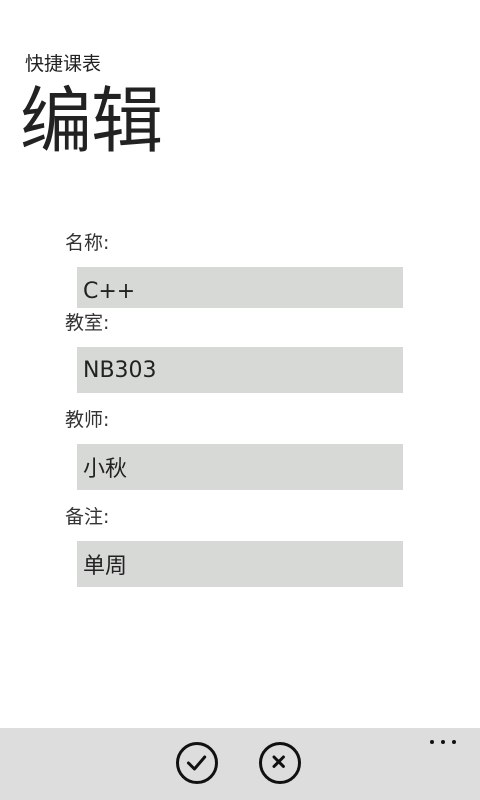 Image resolution: width=480 pixels, height=800 pixels. Describe the element at coordinates (87, 517) in the screenshot. I see `note-label: 备注:` at that location.